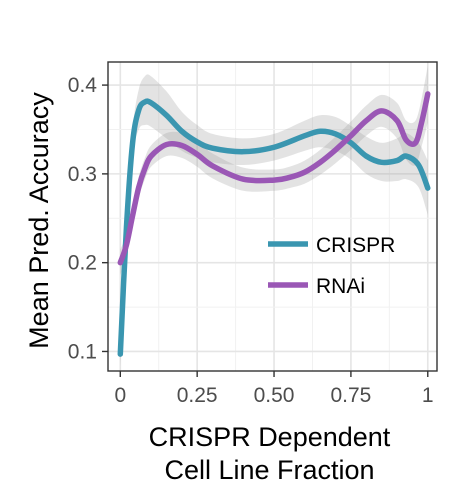 The image size is (452, 485). What do you see at coordinates (355, 245) in the screenshot?
I see `legend-label-crispr: CRISPR` at bounding box center [355, 245].